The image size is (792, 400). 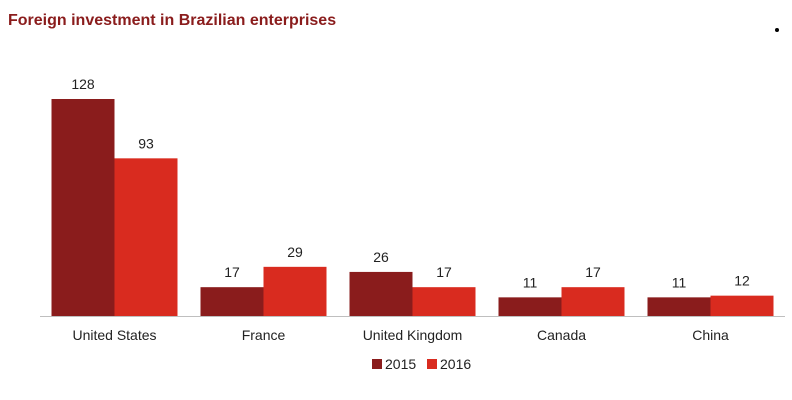 I want to click on bar-2015-china, so click(x=679, y=306).